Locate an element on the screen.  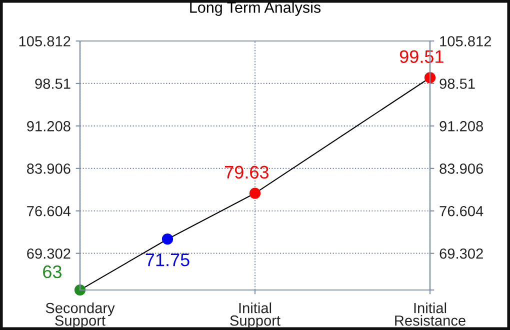
y2-tick-label: 83.906 is located at coordinates (461, 169).